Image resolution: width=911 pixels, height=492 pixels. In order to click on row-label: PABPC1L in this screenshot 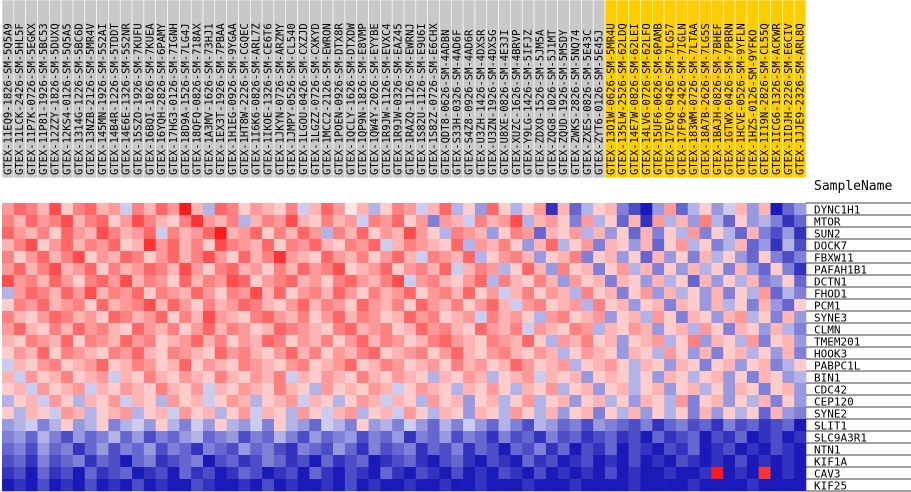, I will do `click(837, 366)`.